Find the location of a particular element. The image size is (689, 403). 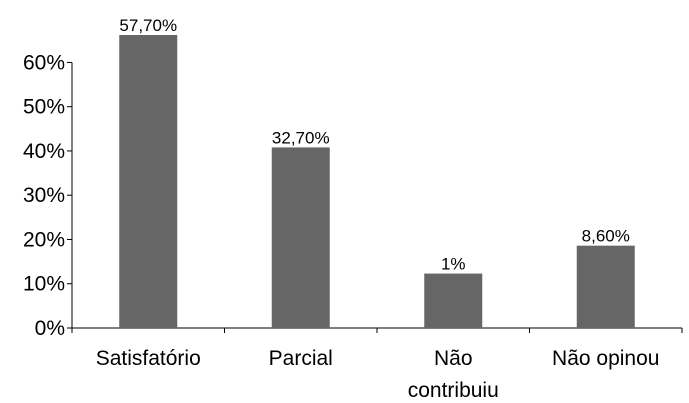

bar-data-label: 8,60% is located at coordinates (606, 236).